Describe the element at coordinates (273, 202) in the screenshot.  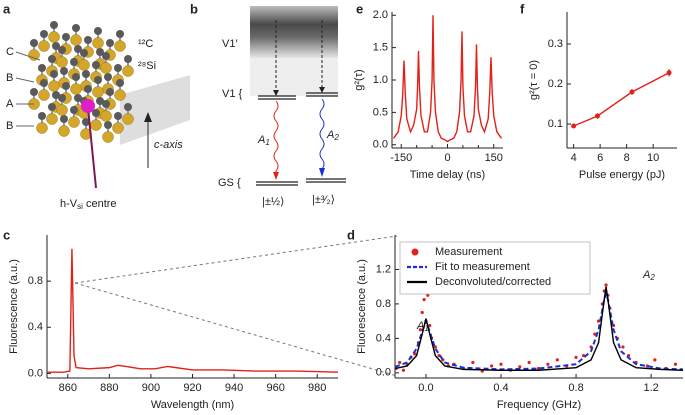
I see `state-label: |±½⟩` at that location.